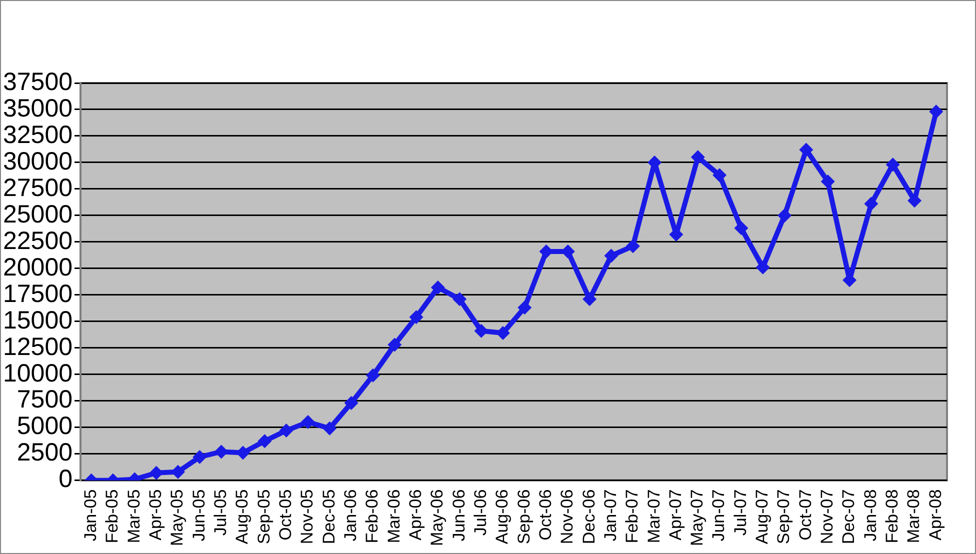 The height and width of the screenshot is (554, 976). Describe the element at coordinates (37, 294) in the screenshot. I see `y-tick-label: 17500` at that location.